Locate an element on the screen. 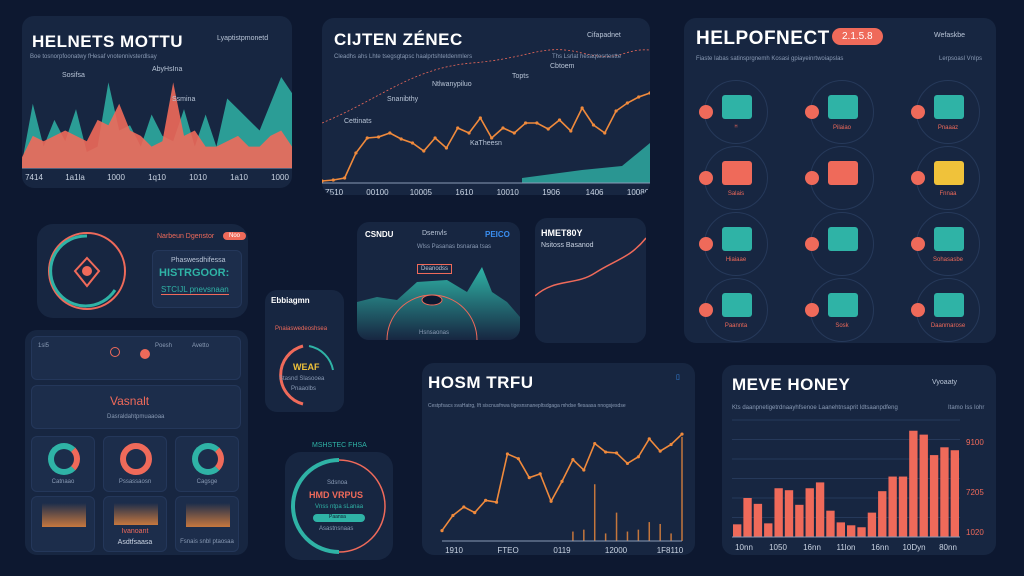 Image resolution: width=1024 pixels, height=576 pixels. sub: Vnss ntpa sLanaa is located at coordinates (339, 507).